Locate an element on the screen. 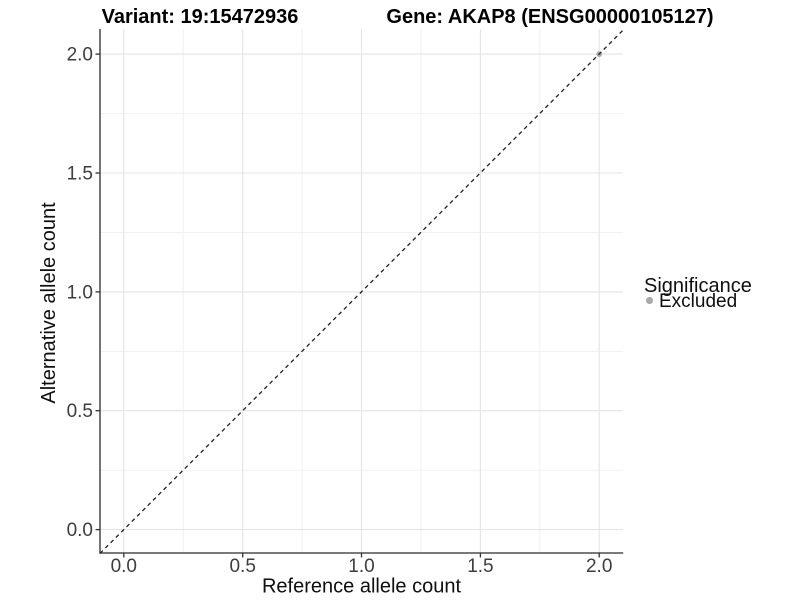 The image size is (800, 600). y-tick-label: 0.0 is located at coordinates (80, 530).